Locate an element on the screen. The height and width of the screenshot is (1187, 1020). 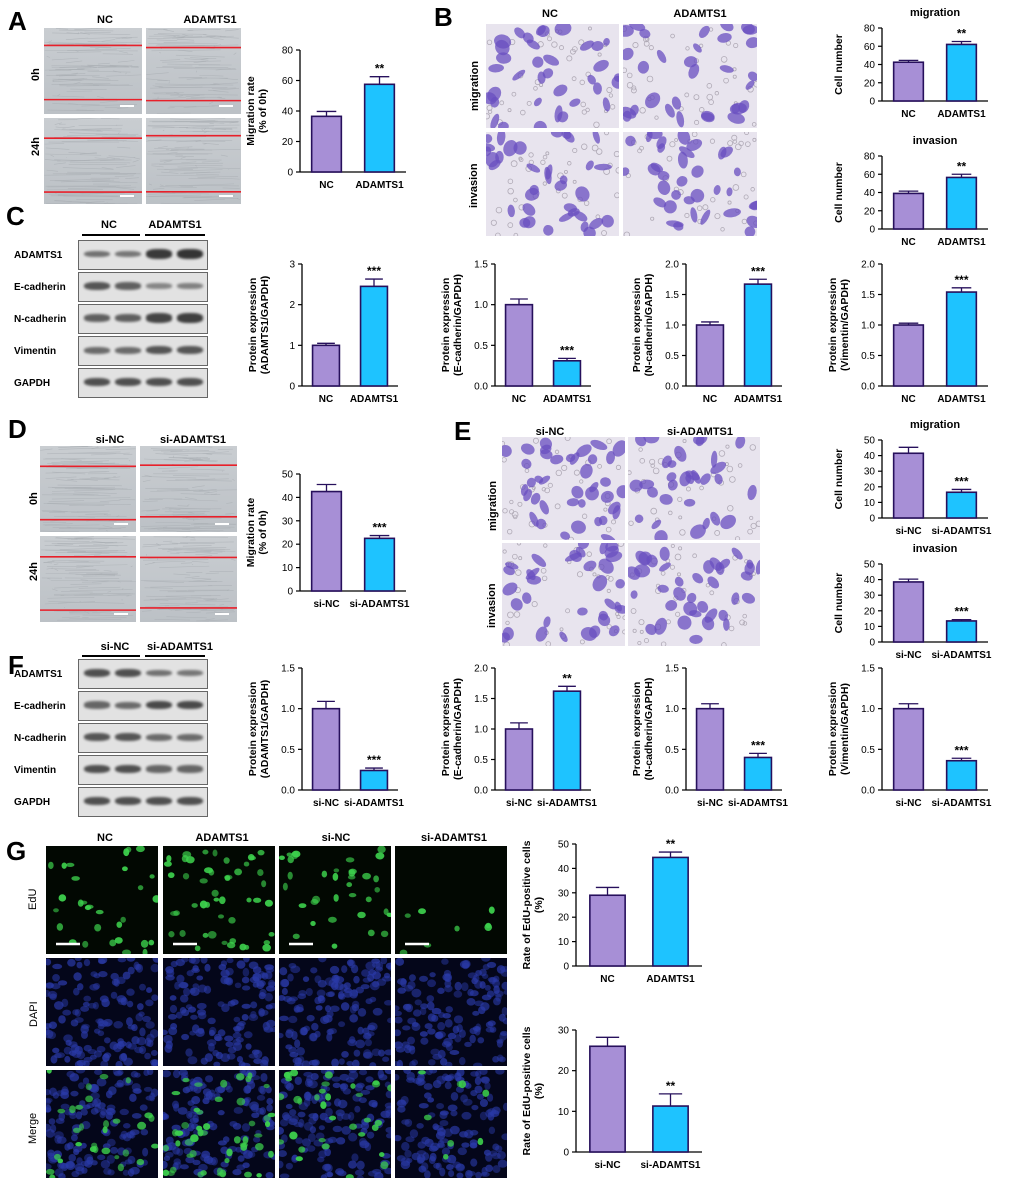
bar-si-nc is located at coordinates (519, 759).